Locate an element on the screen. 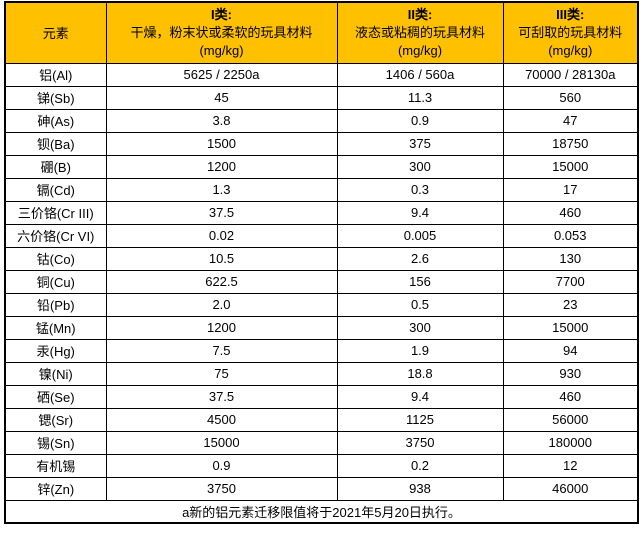  header-category1-cell: I类: 干燥，粉末状或柔软的玩具材料 (mg/kg) is located at coordinates (221, 32).